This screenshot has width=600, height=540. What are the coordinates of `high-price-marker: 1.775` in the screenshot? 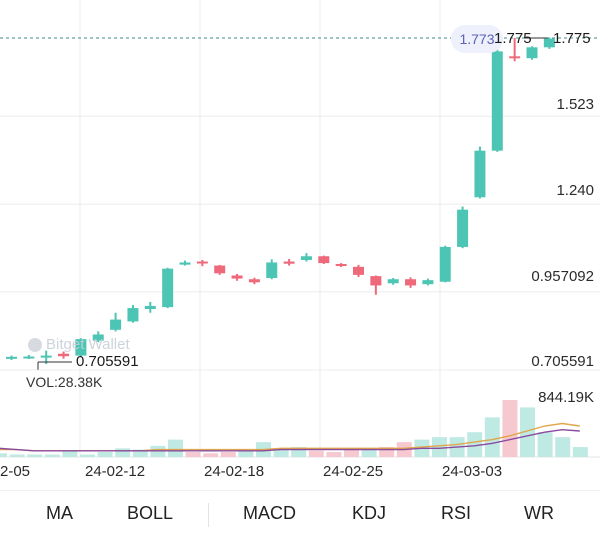 It's located at (513, 38).